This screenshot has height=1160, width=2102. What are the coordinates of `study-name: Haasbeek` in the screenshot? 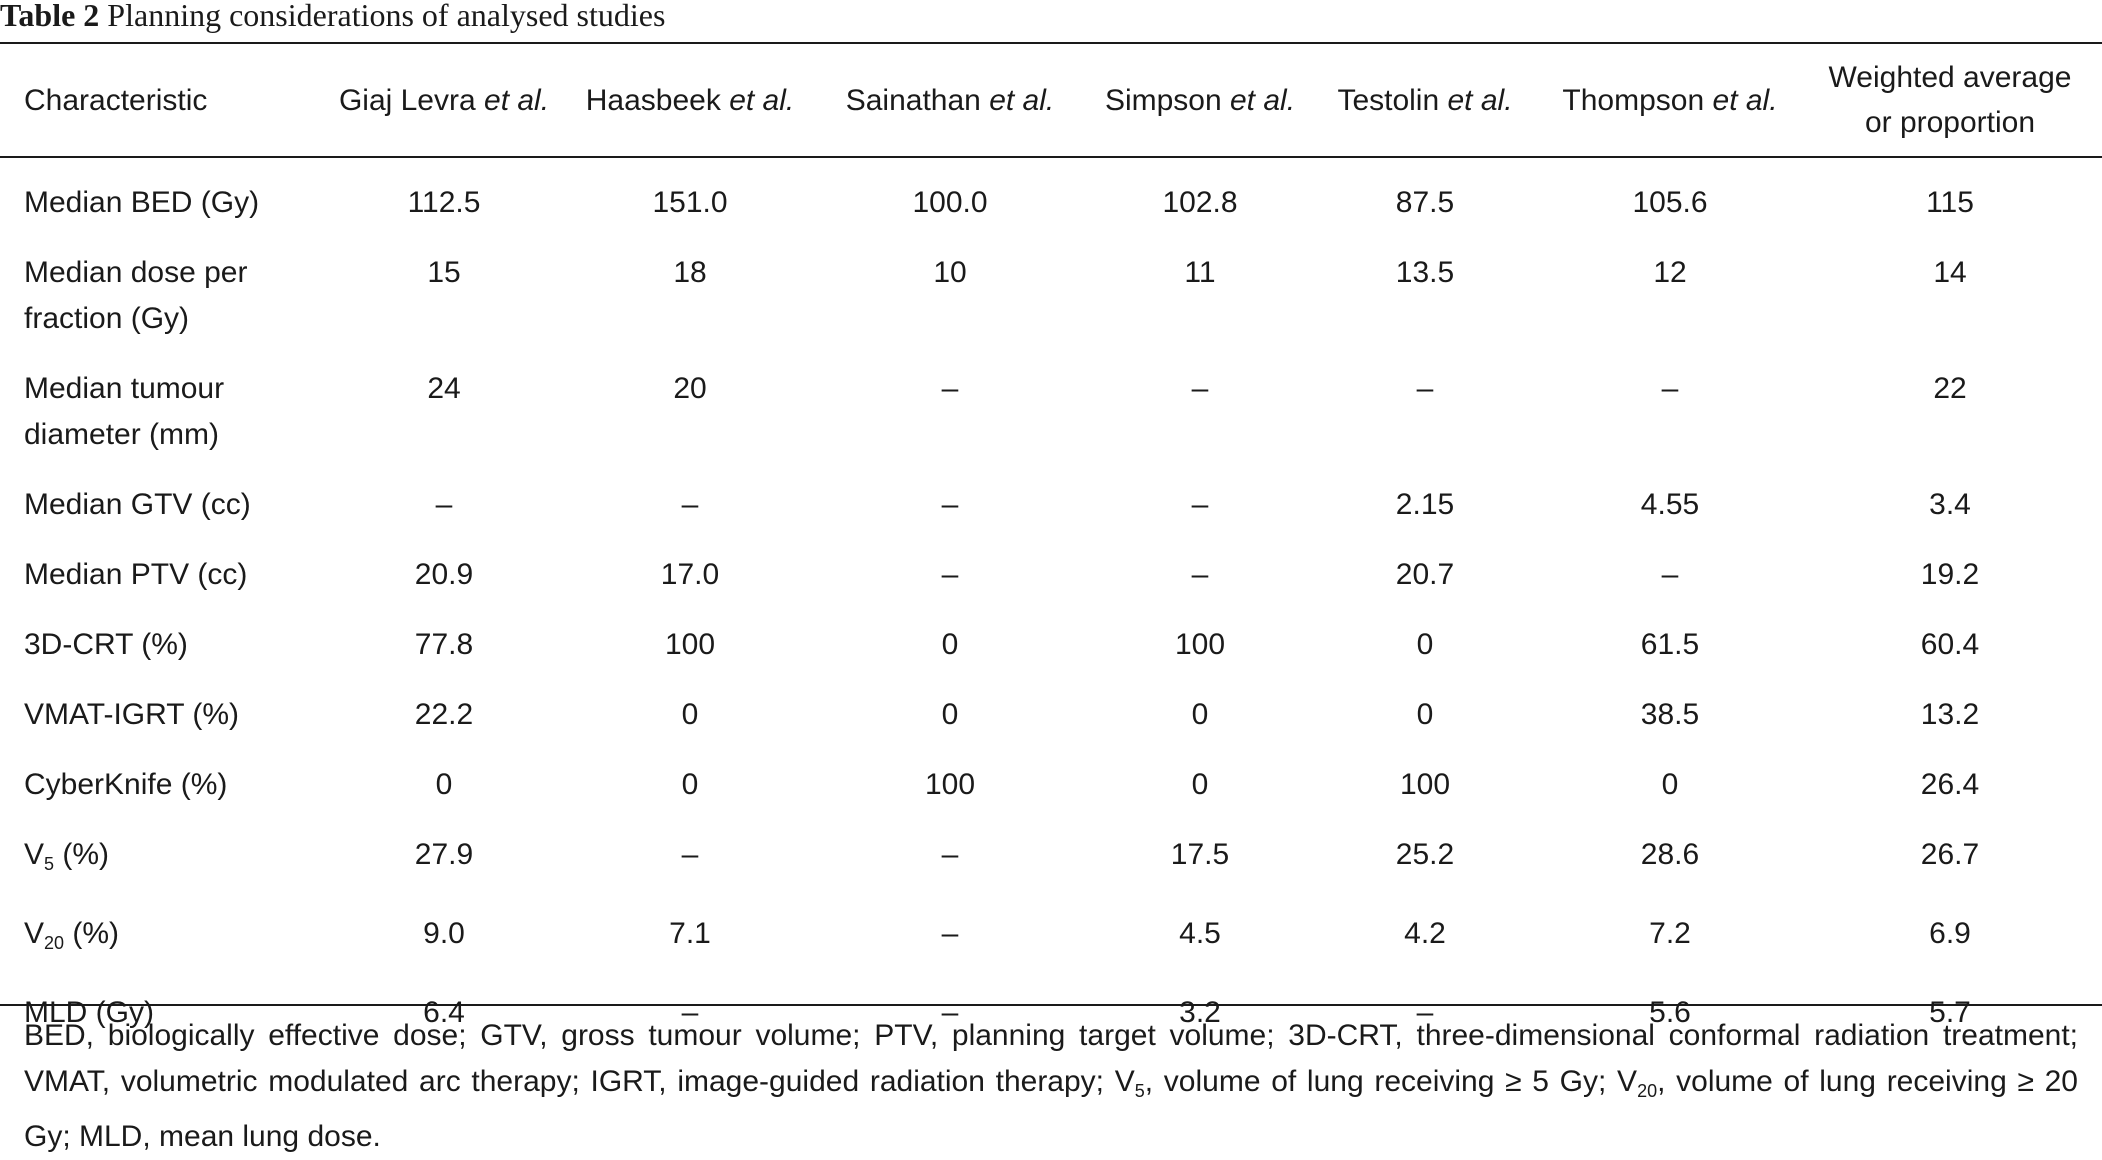 It's located at (653, 100).